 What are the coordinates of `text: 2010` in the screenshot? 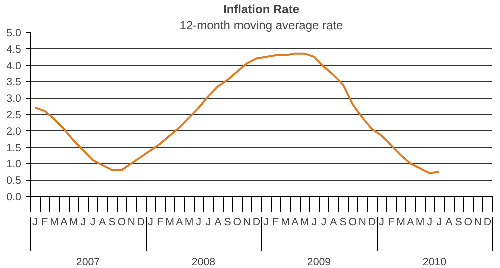 It's located at (434, 262).